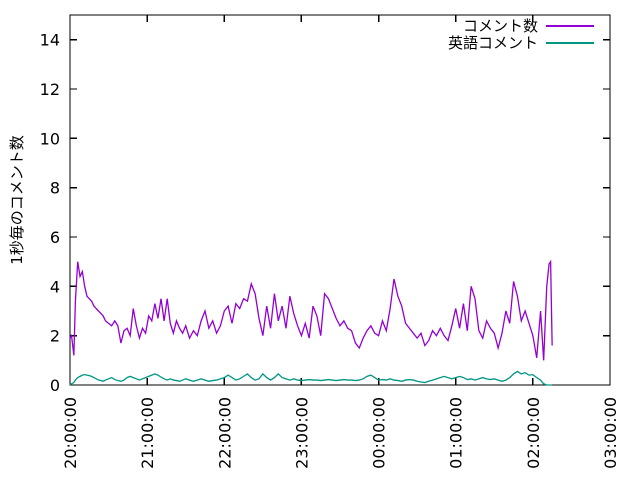  What do you see at coordinates (55, 286) in the screenshot?
I see `y-tick-label: 4` at bounding box center [55, 286].